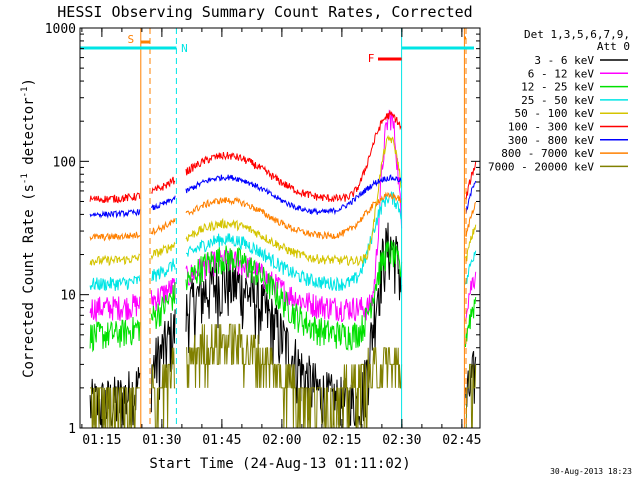 The width and height of the screenshot is (640, 480). Describe the element at coordinates (555, 113) in the screenshot. I see `legend-entry-label: 50 - 100 keV` at that location.